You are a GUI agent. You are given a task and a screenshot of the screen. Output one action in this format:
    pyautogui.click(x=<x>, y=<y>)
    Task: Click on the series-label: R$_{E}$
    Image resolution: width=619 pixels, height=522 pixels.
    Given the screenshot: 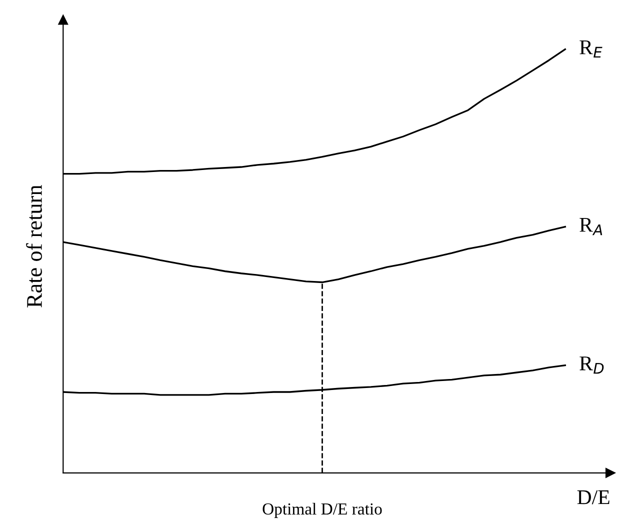 What is the action you would take?
    pyautogui.click(x=591, y=49)
    